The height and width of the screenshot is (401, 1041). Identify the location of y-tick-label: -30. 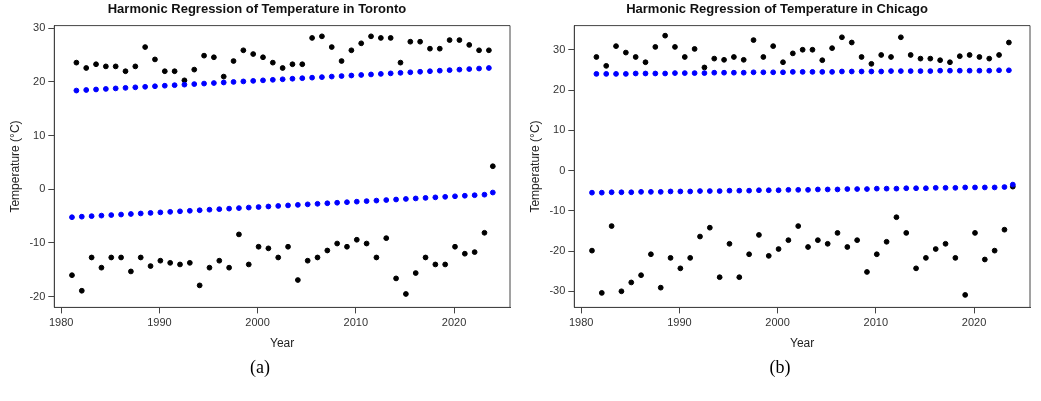
(557, 290).